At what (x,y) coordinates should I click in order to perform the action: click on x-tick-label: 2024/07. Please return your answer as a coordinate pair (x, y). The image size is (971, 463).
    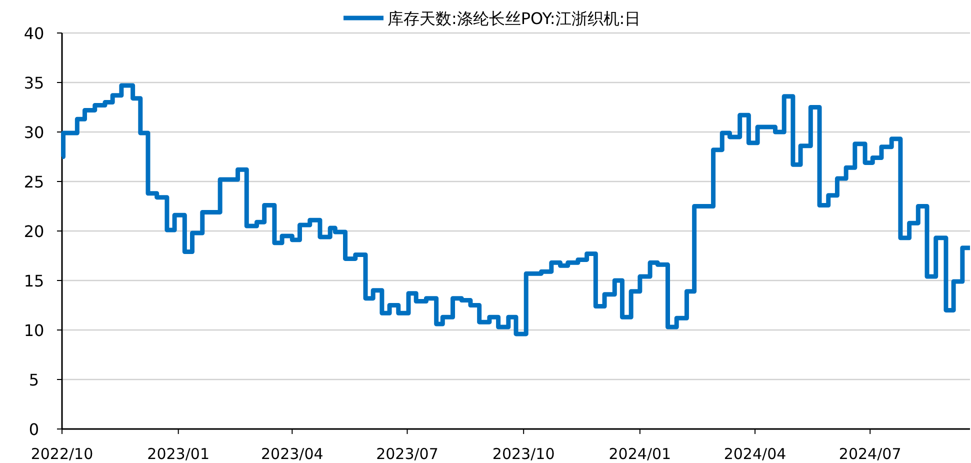
    Looking at the image, I should click on (870, 454).